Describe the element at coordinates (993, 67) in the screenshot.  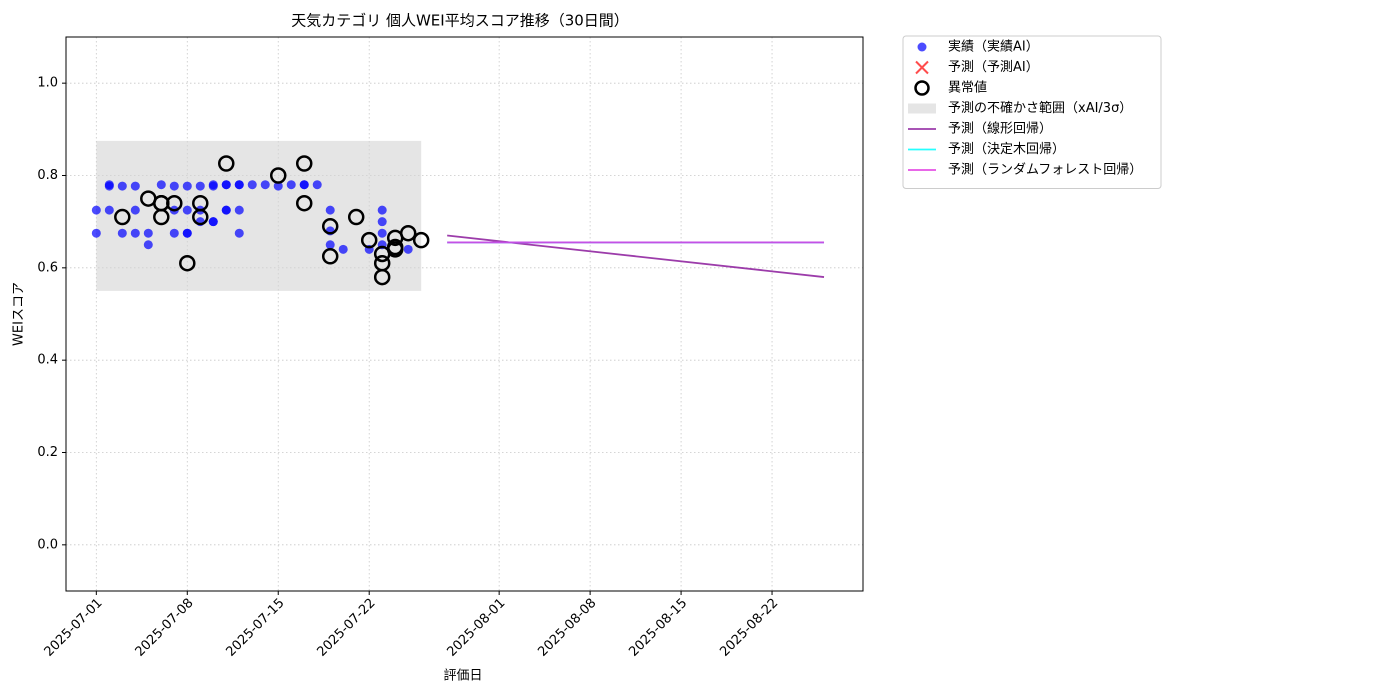
I see `legend-label: 予測（予測AI）` at that location.